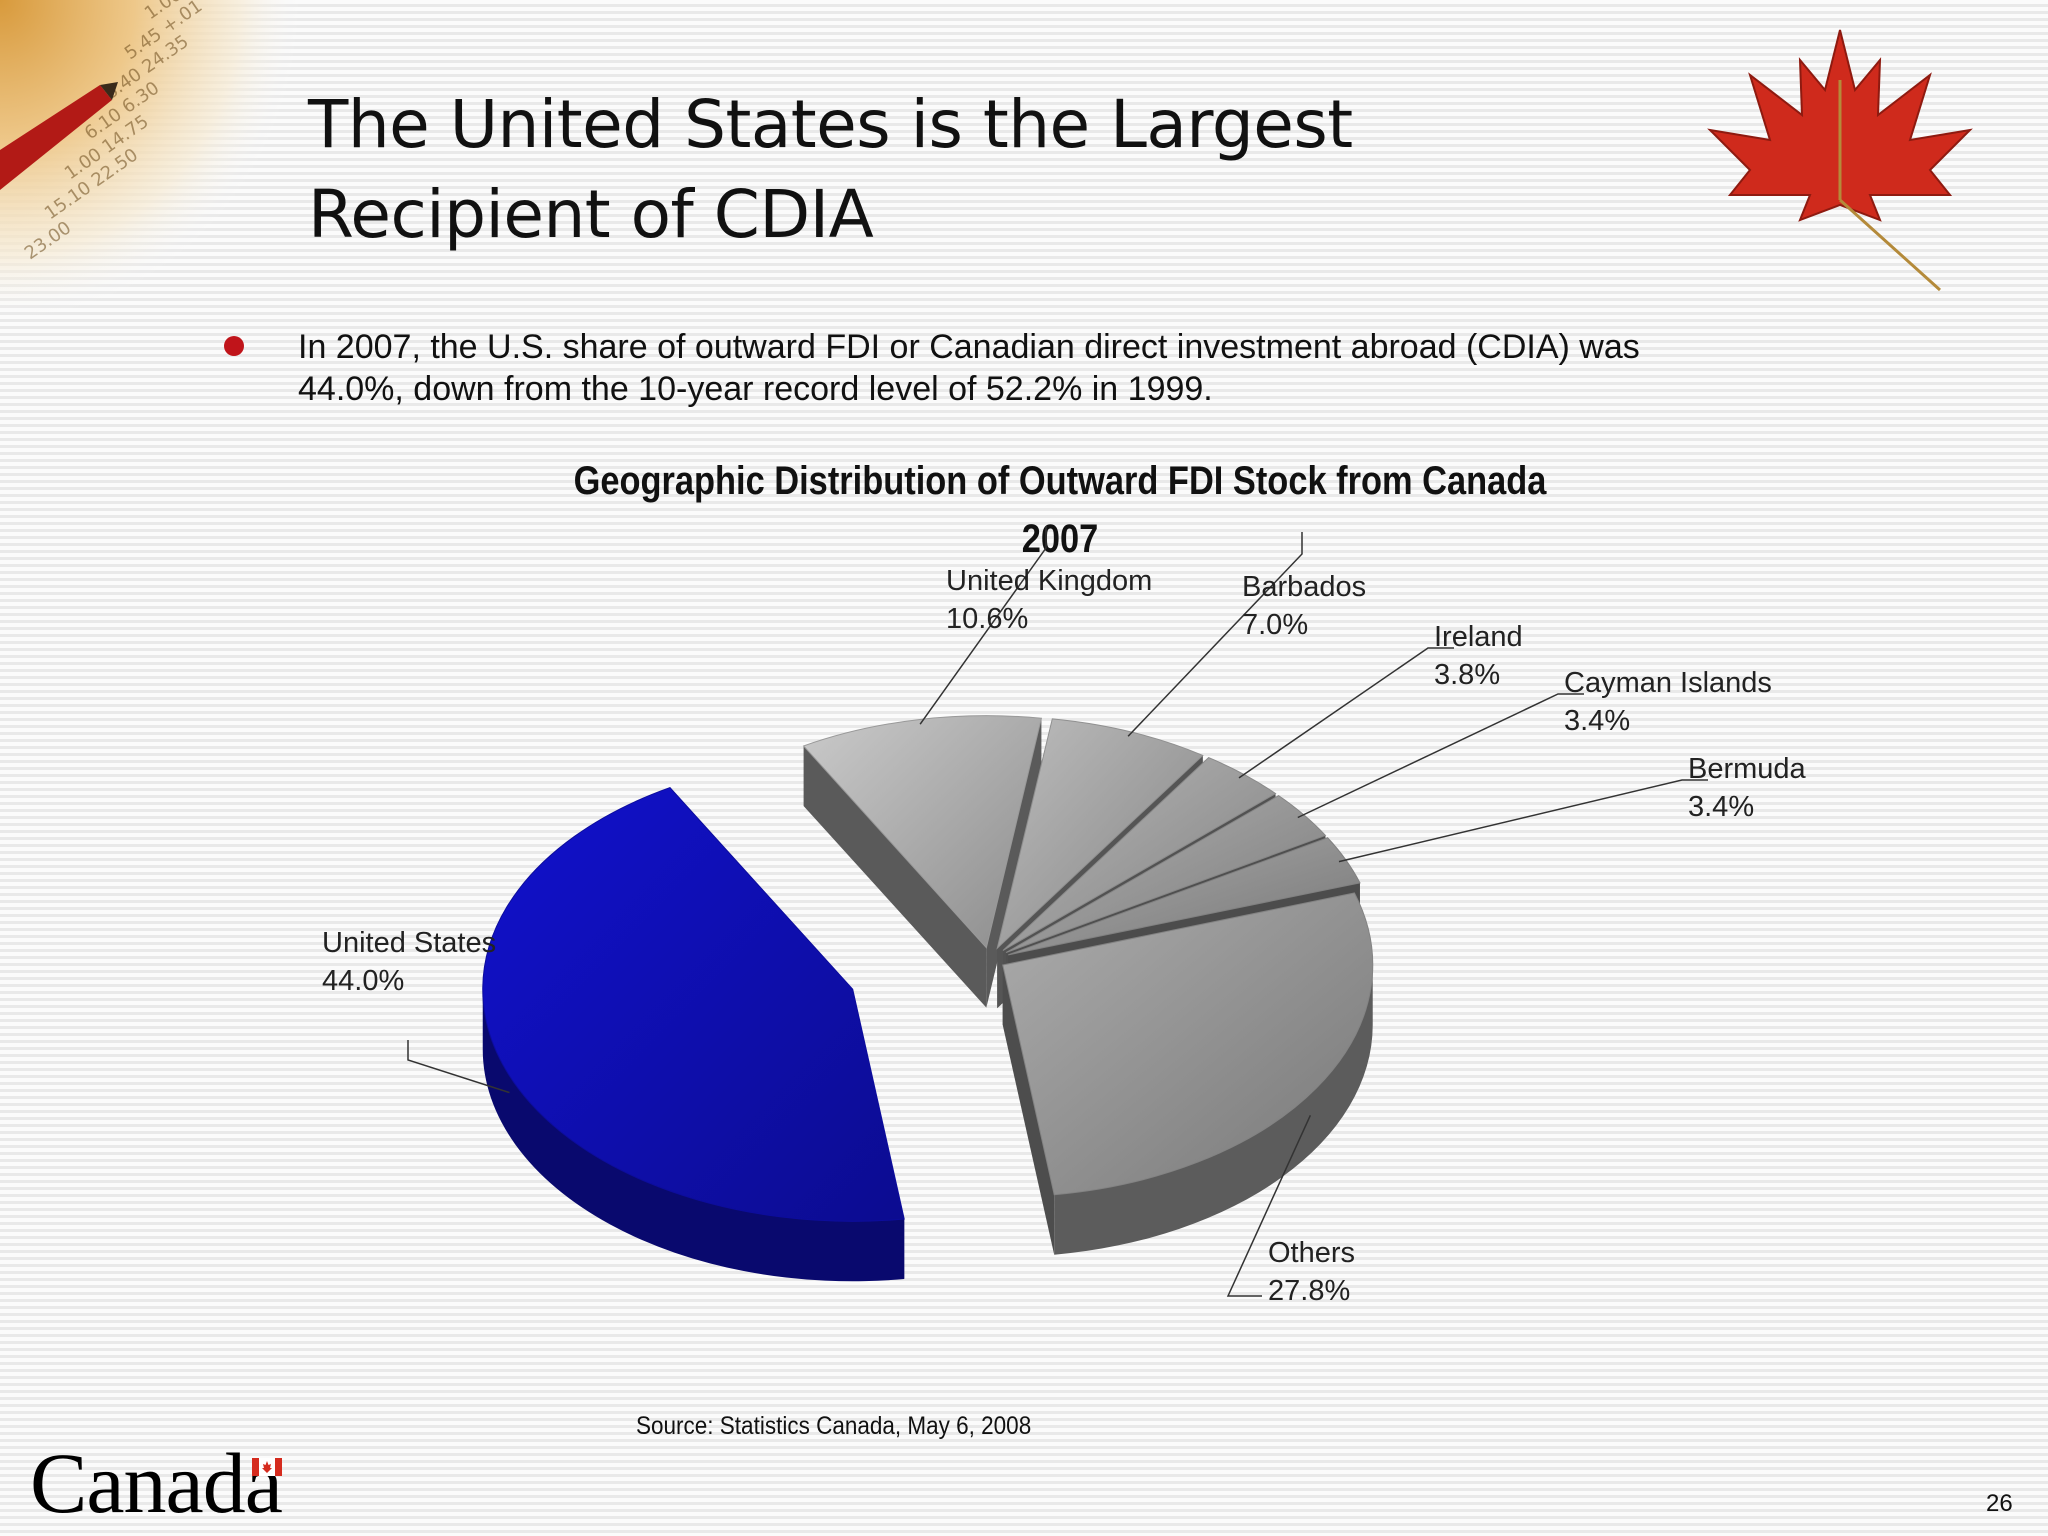 The height and width of the screenshot is (1536, 2048). What do you see at coordinates (834, 1426) in the screenshot?
I see `source-note: Source: Statistics Canada, May 6, 2008` at bounding box center [834, 1426].